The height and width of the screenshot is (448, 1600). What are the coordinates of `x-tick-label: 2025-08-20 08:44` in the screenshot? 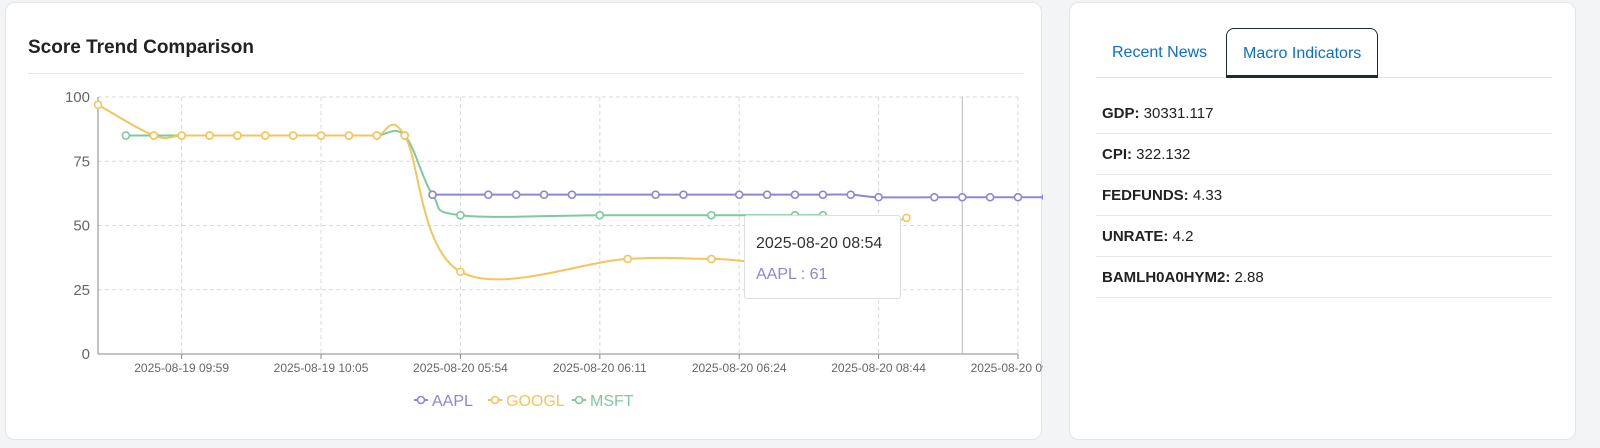 It's located at (878, 368).